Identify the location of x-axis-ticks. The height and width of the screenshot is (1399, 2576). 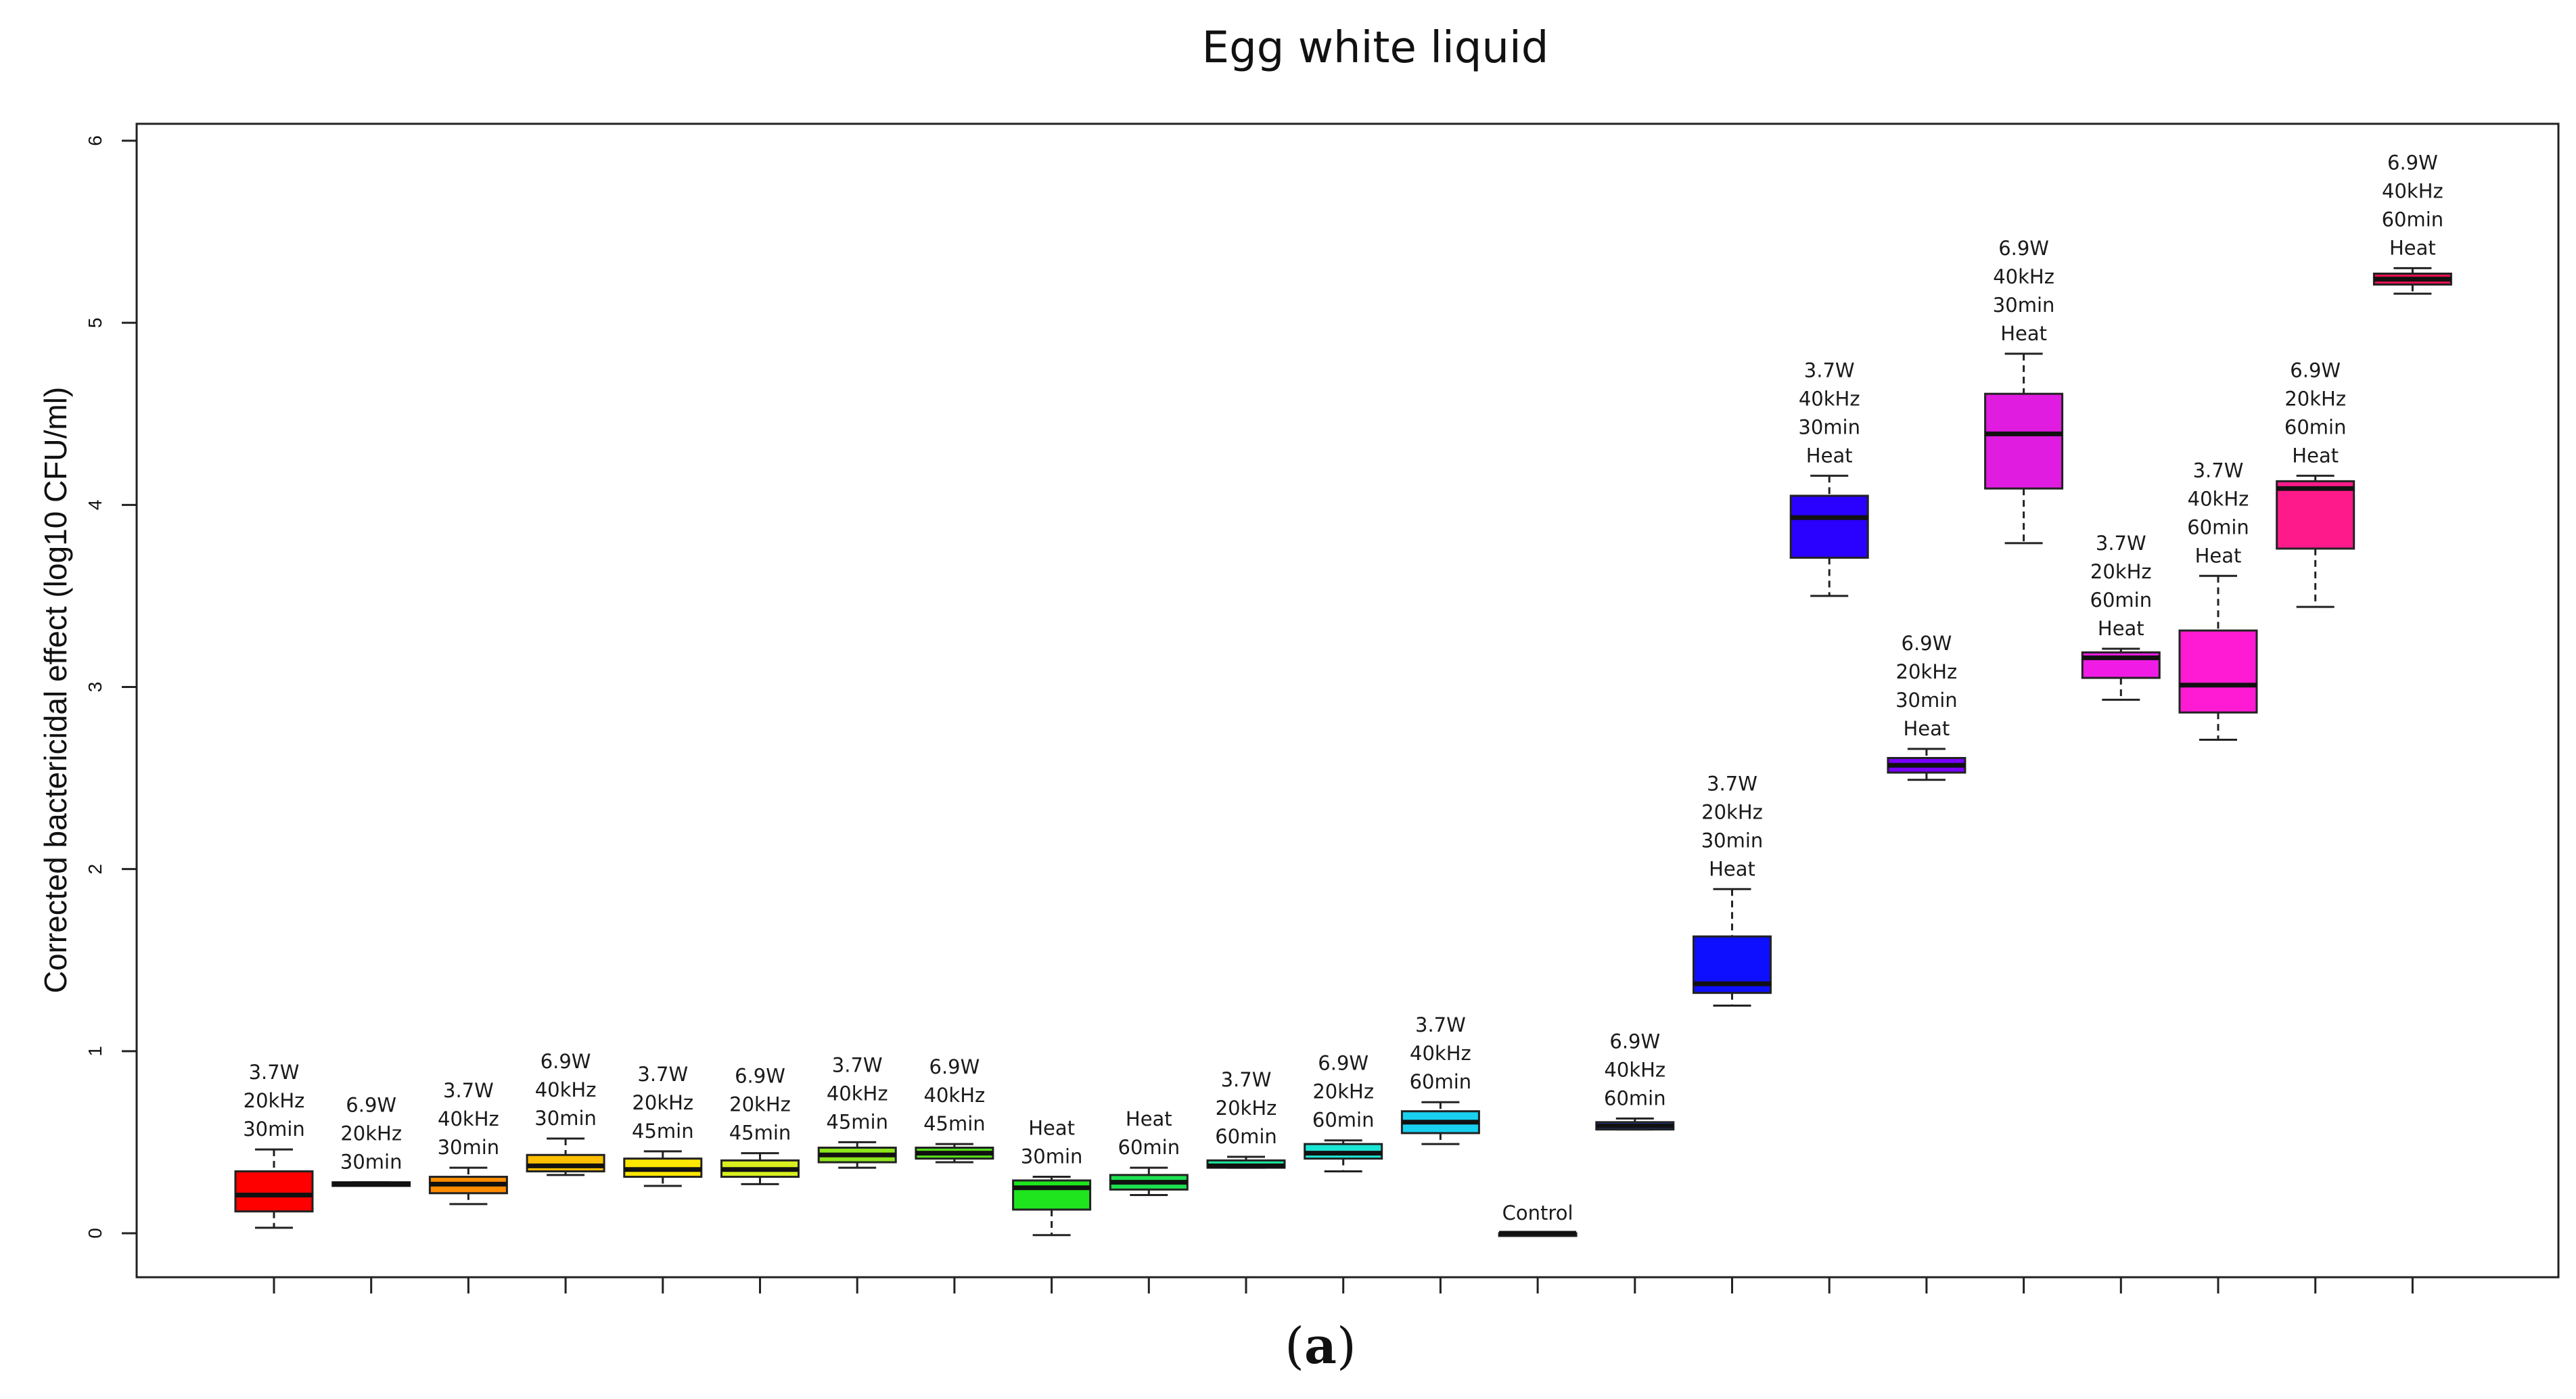
(1343, 1285).